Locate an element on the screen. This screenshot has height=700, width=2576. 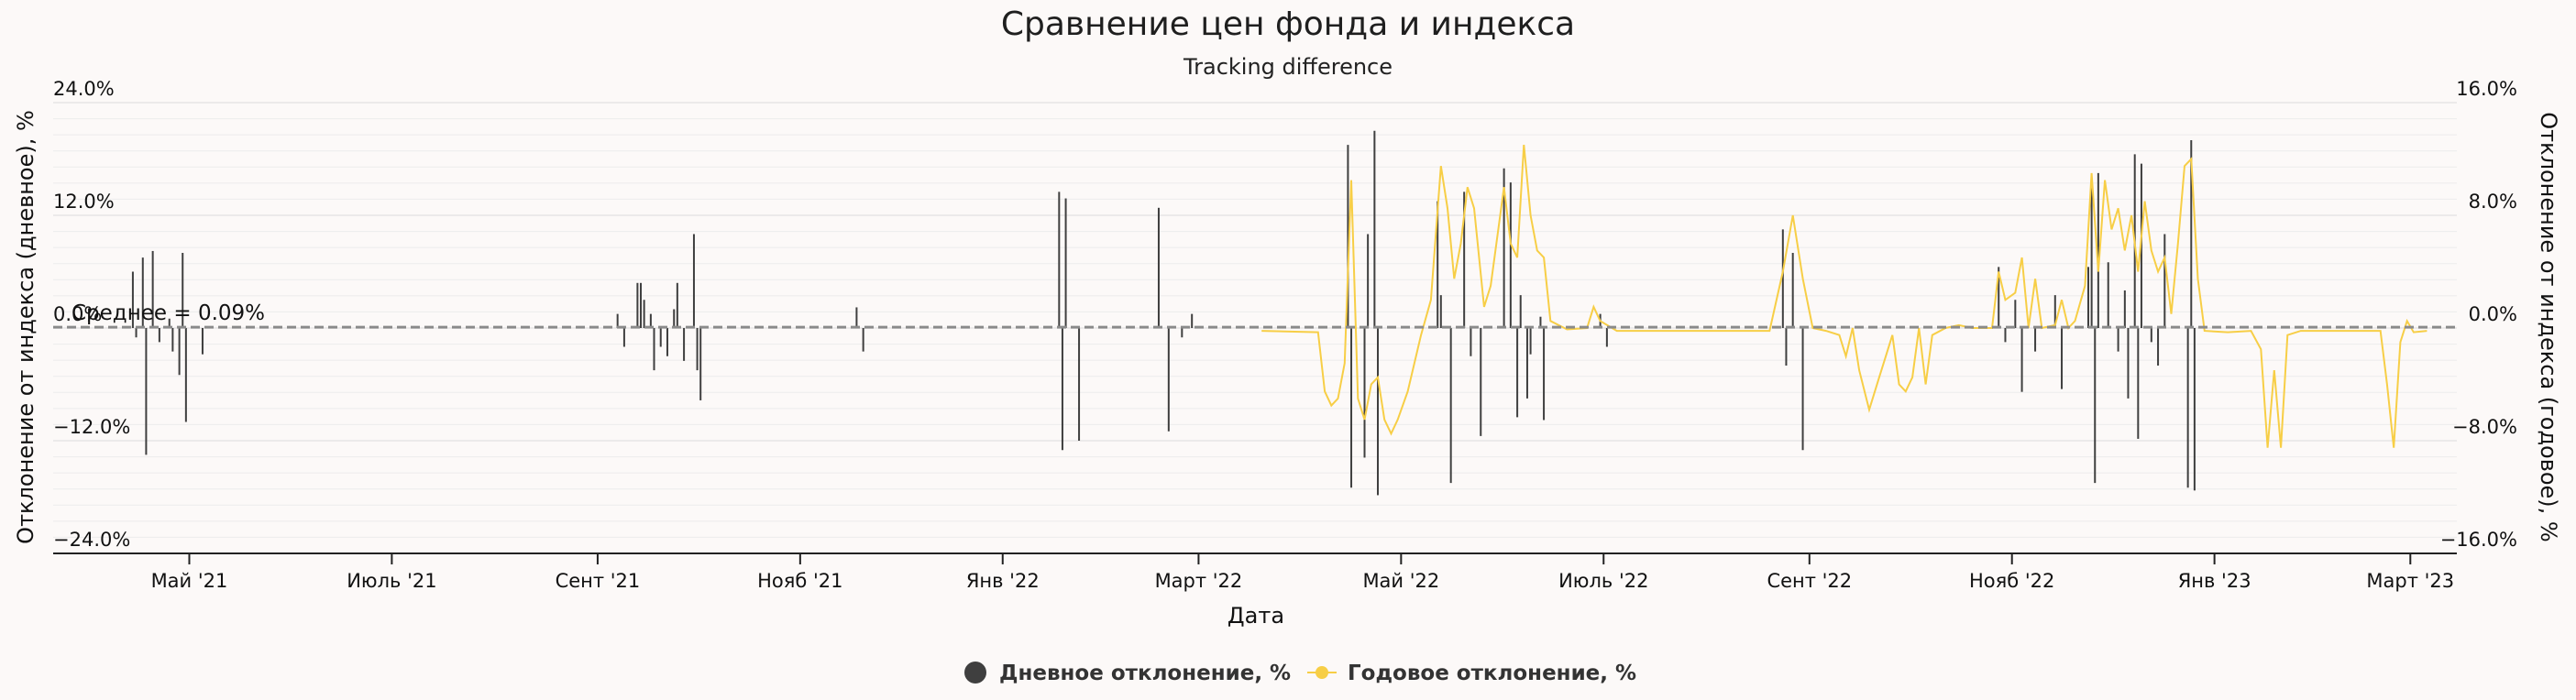
legend-daily-marker is located at coordinates (975, 673).